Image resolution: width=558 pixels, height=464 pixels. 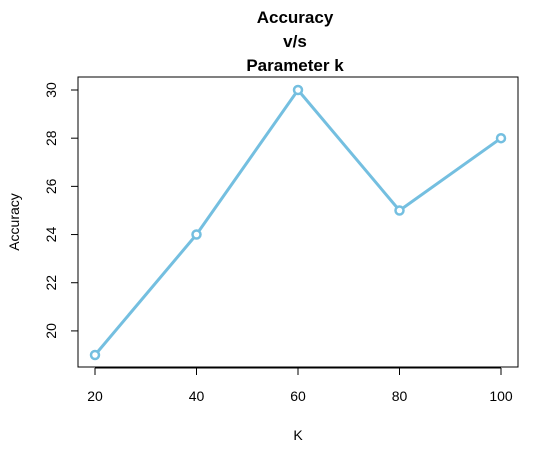 I want to click on y-tick-label: 28, so click(x=51, y=138).